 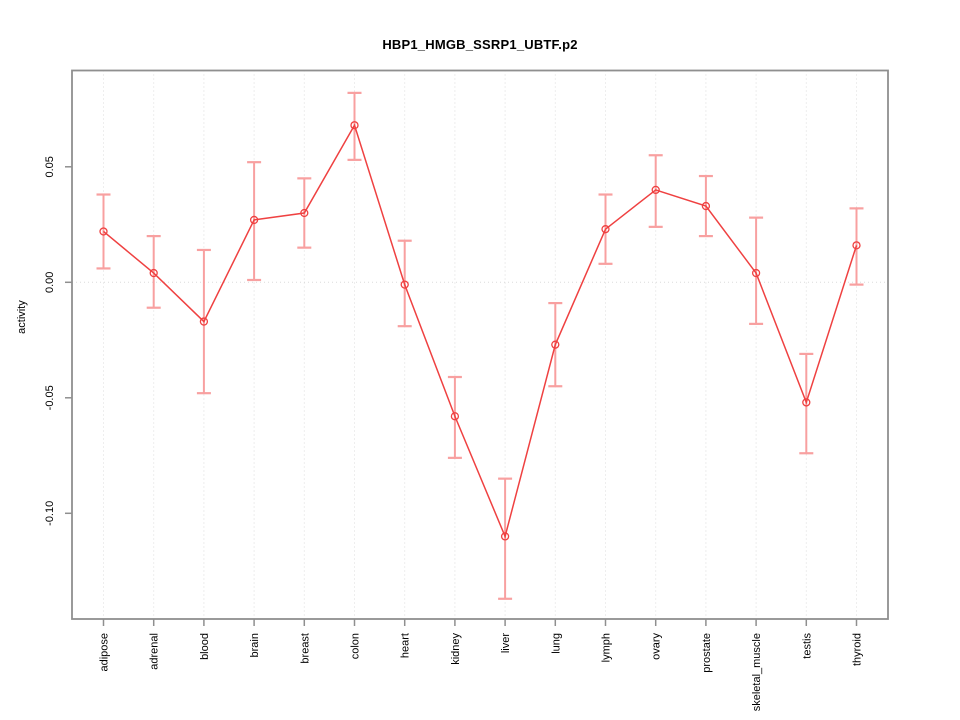 I want to click on y-tick-label: -0.10, so click(x=50, y=513).